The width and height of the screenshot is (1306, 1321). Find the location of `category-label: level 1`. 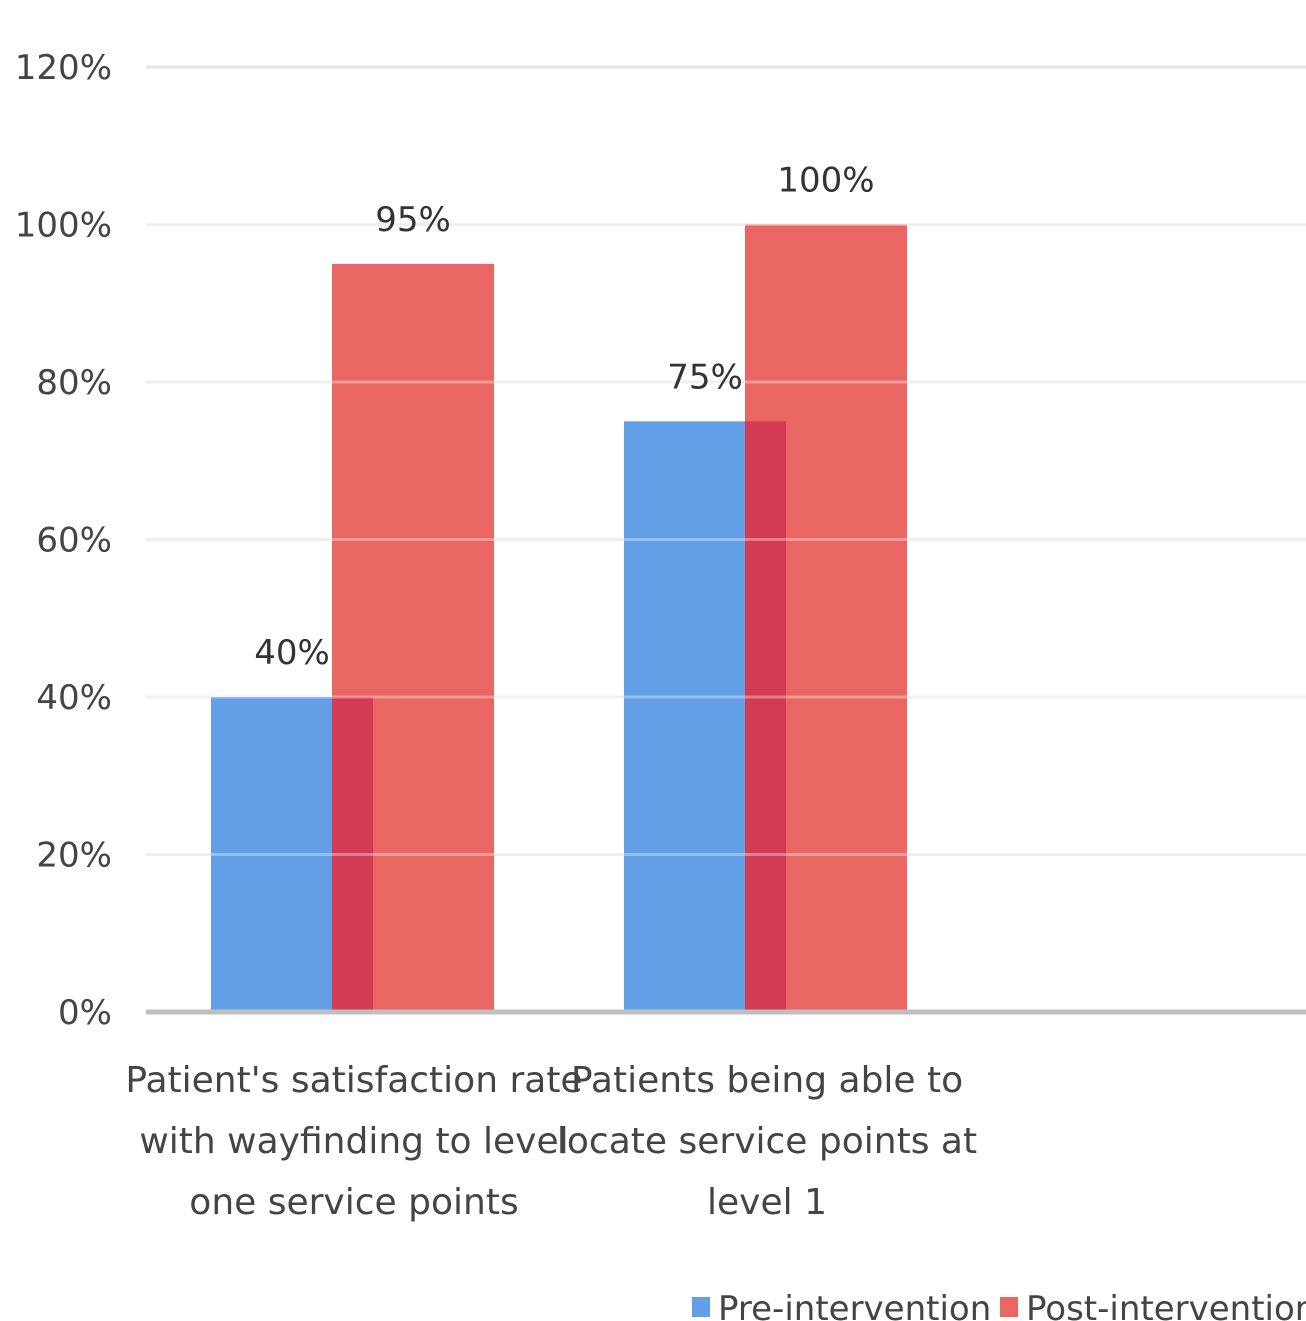

category-label: level 1 is located at coordinates (767, 1202).